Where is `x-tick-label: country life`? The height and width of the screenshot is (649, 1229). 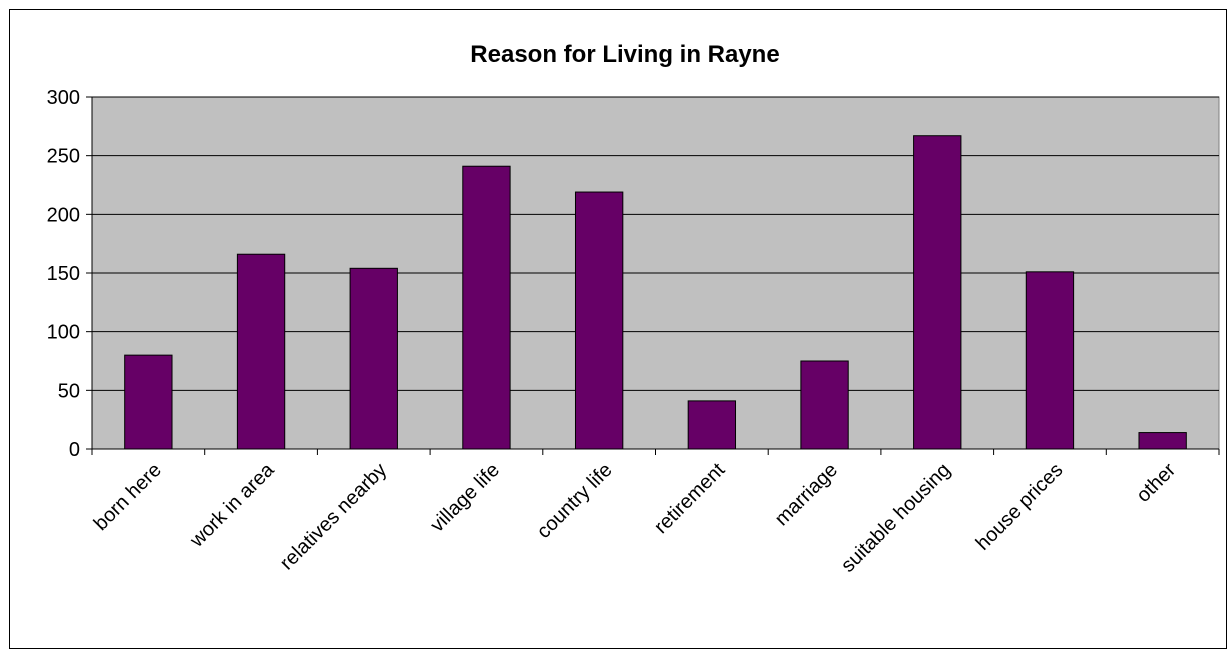 x-tick-label: country life is located at coordinates (575, 501).